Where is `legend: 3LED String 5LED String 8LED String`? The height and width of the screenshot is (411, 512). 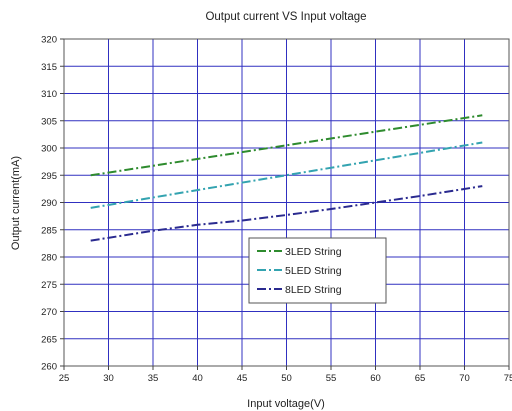
legend: 3LED String 5LED String 8LED String is located at coordinates (317, 270).